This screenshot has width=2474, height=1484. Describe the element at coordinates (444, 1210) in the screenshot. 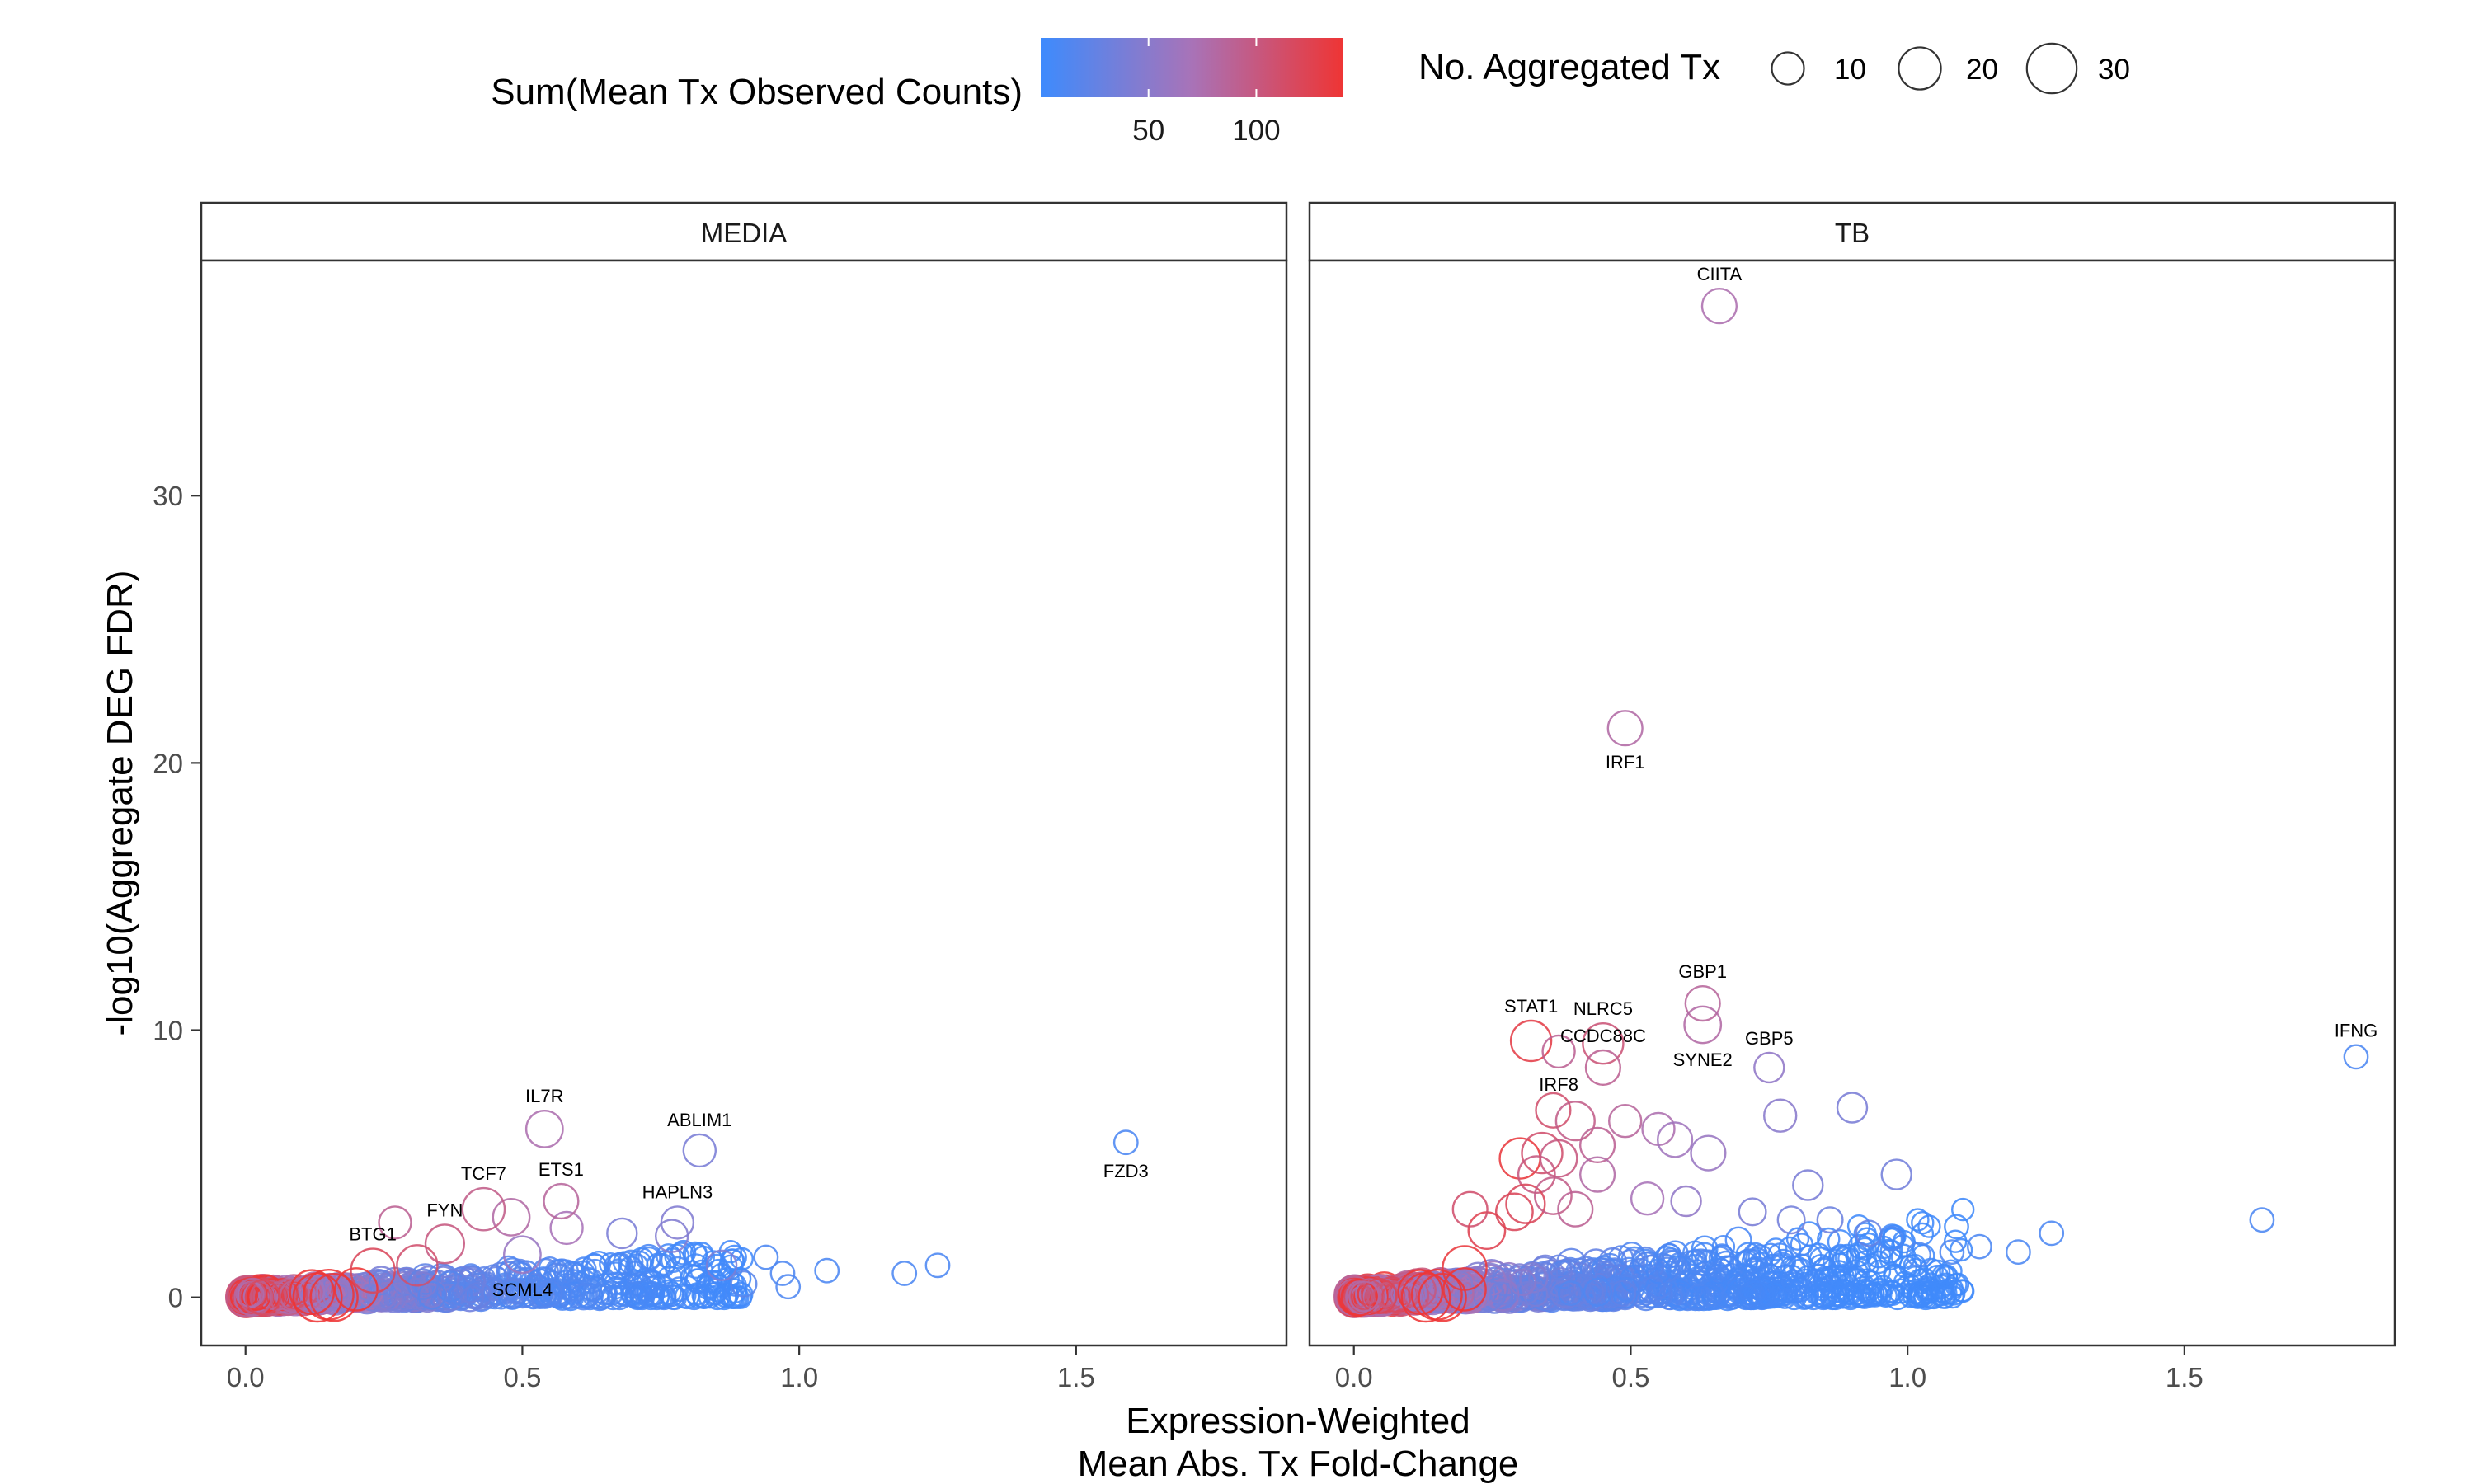

I see `gene-label: FYN` at that location.